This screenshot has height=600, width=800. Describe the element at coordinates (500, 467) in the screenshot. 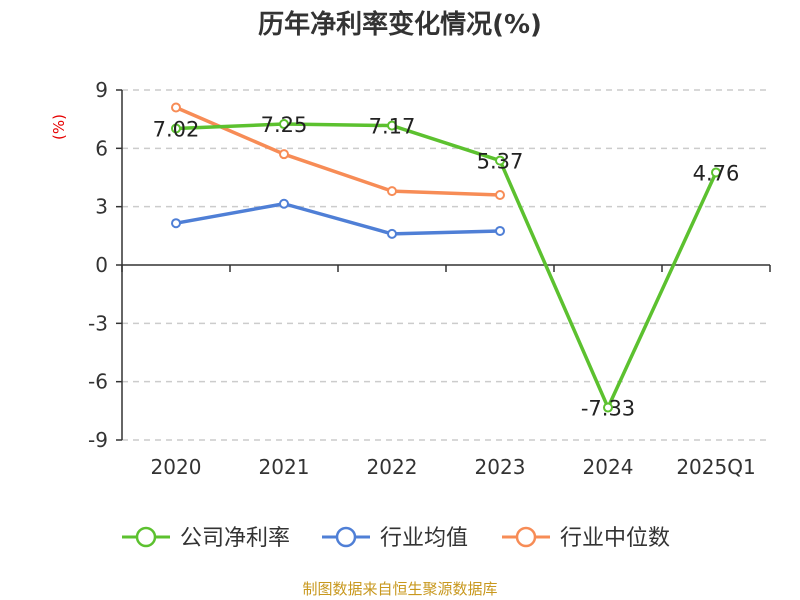

I see `x-tick-label: 2023` at that location.